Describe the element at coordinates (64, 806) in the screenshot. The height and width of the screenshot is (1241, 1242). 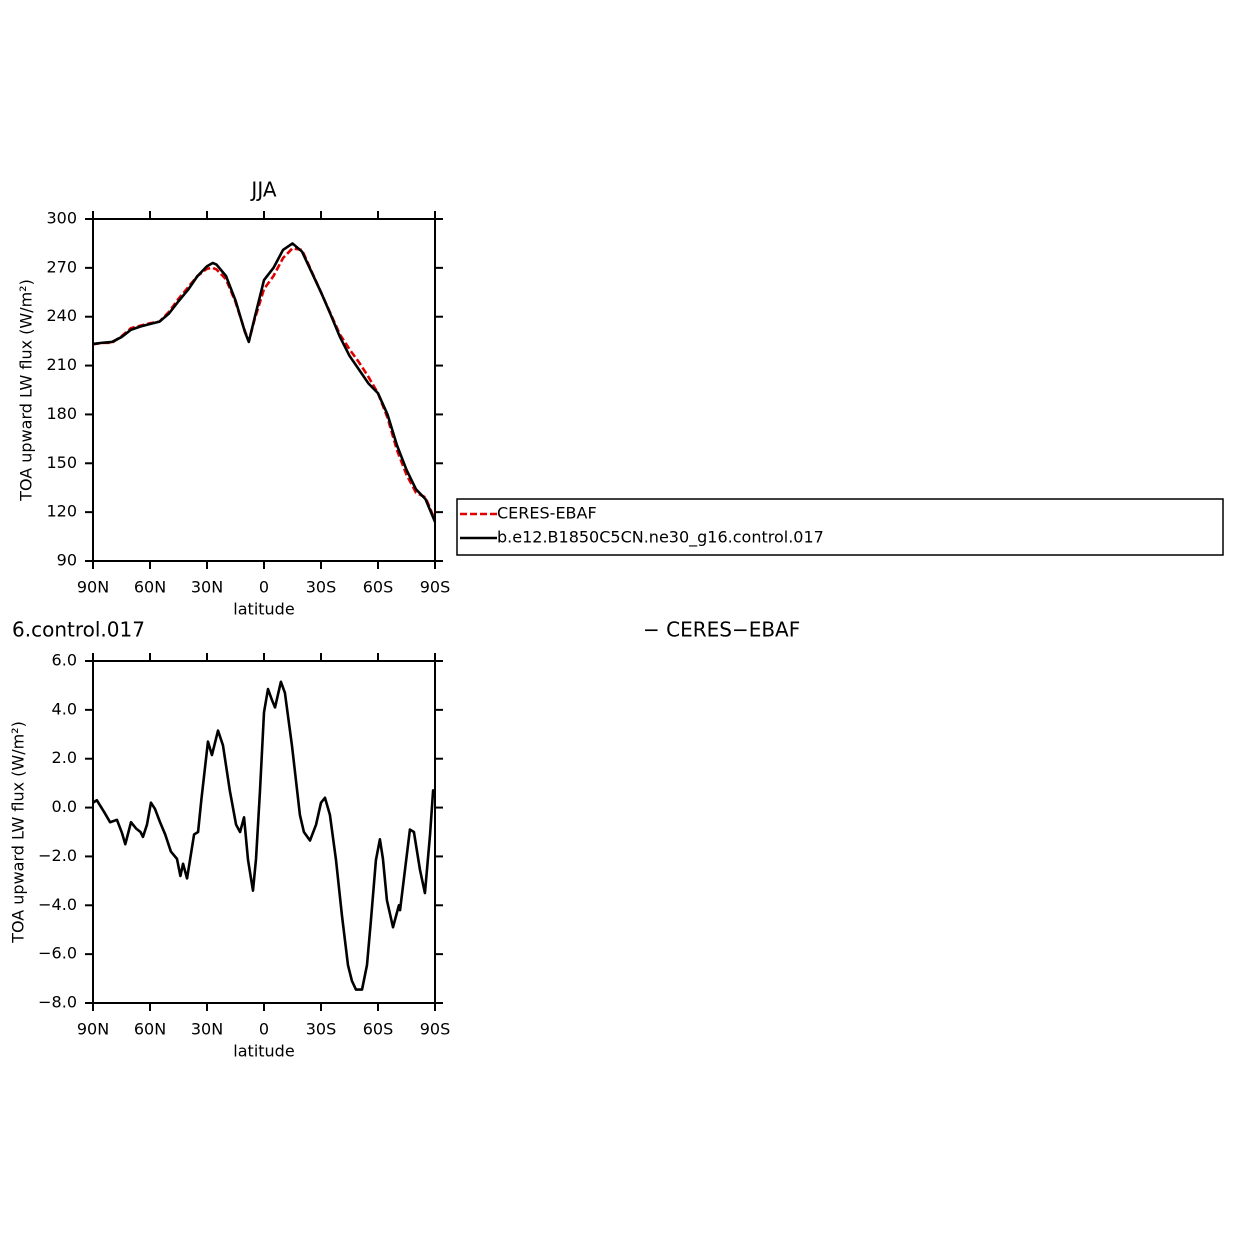
I see `y-tick-label: 0.0` at that location.